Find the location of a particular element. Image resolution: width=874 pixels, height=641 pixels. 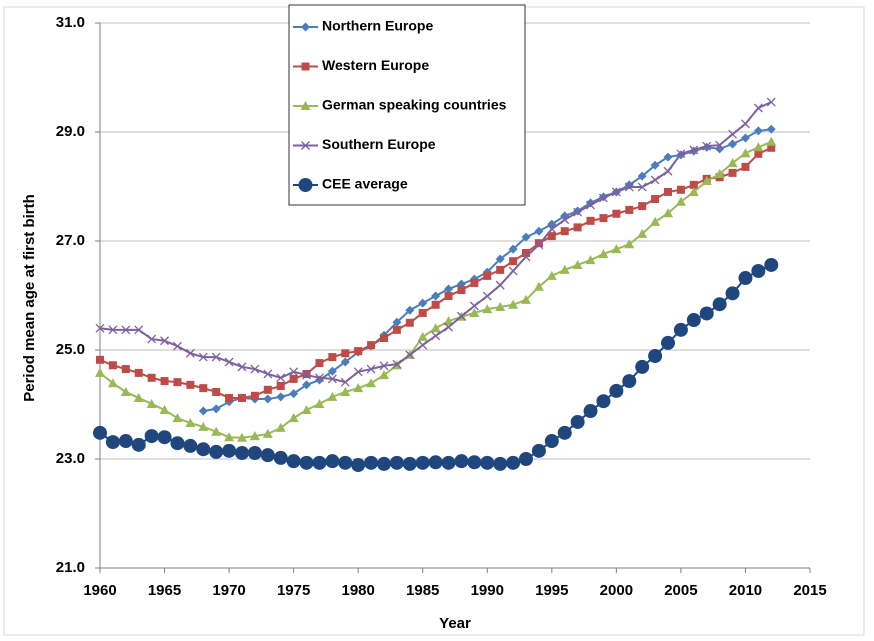

x-tick-label: 1960 is located at coordinates (99, 590).